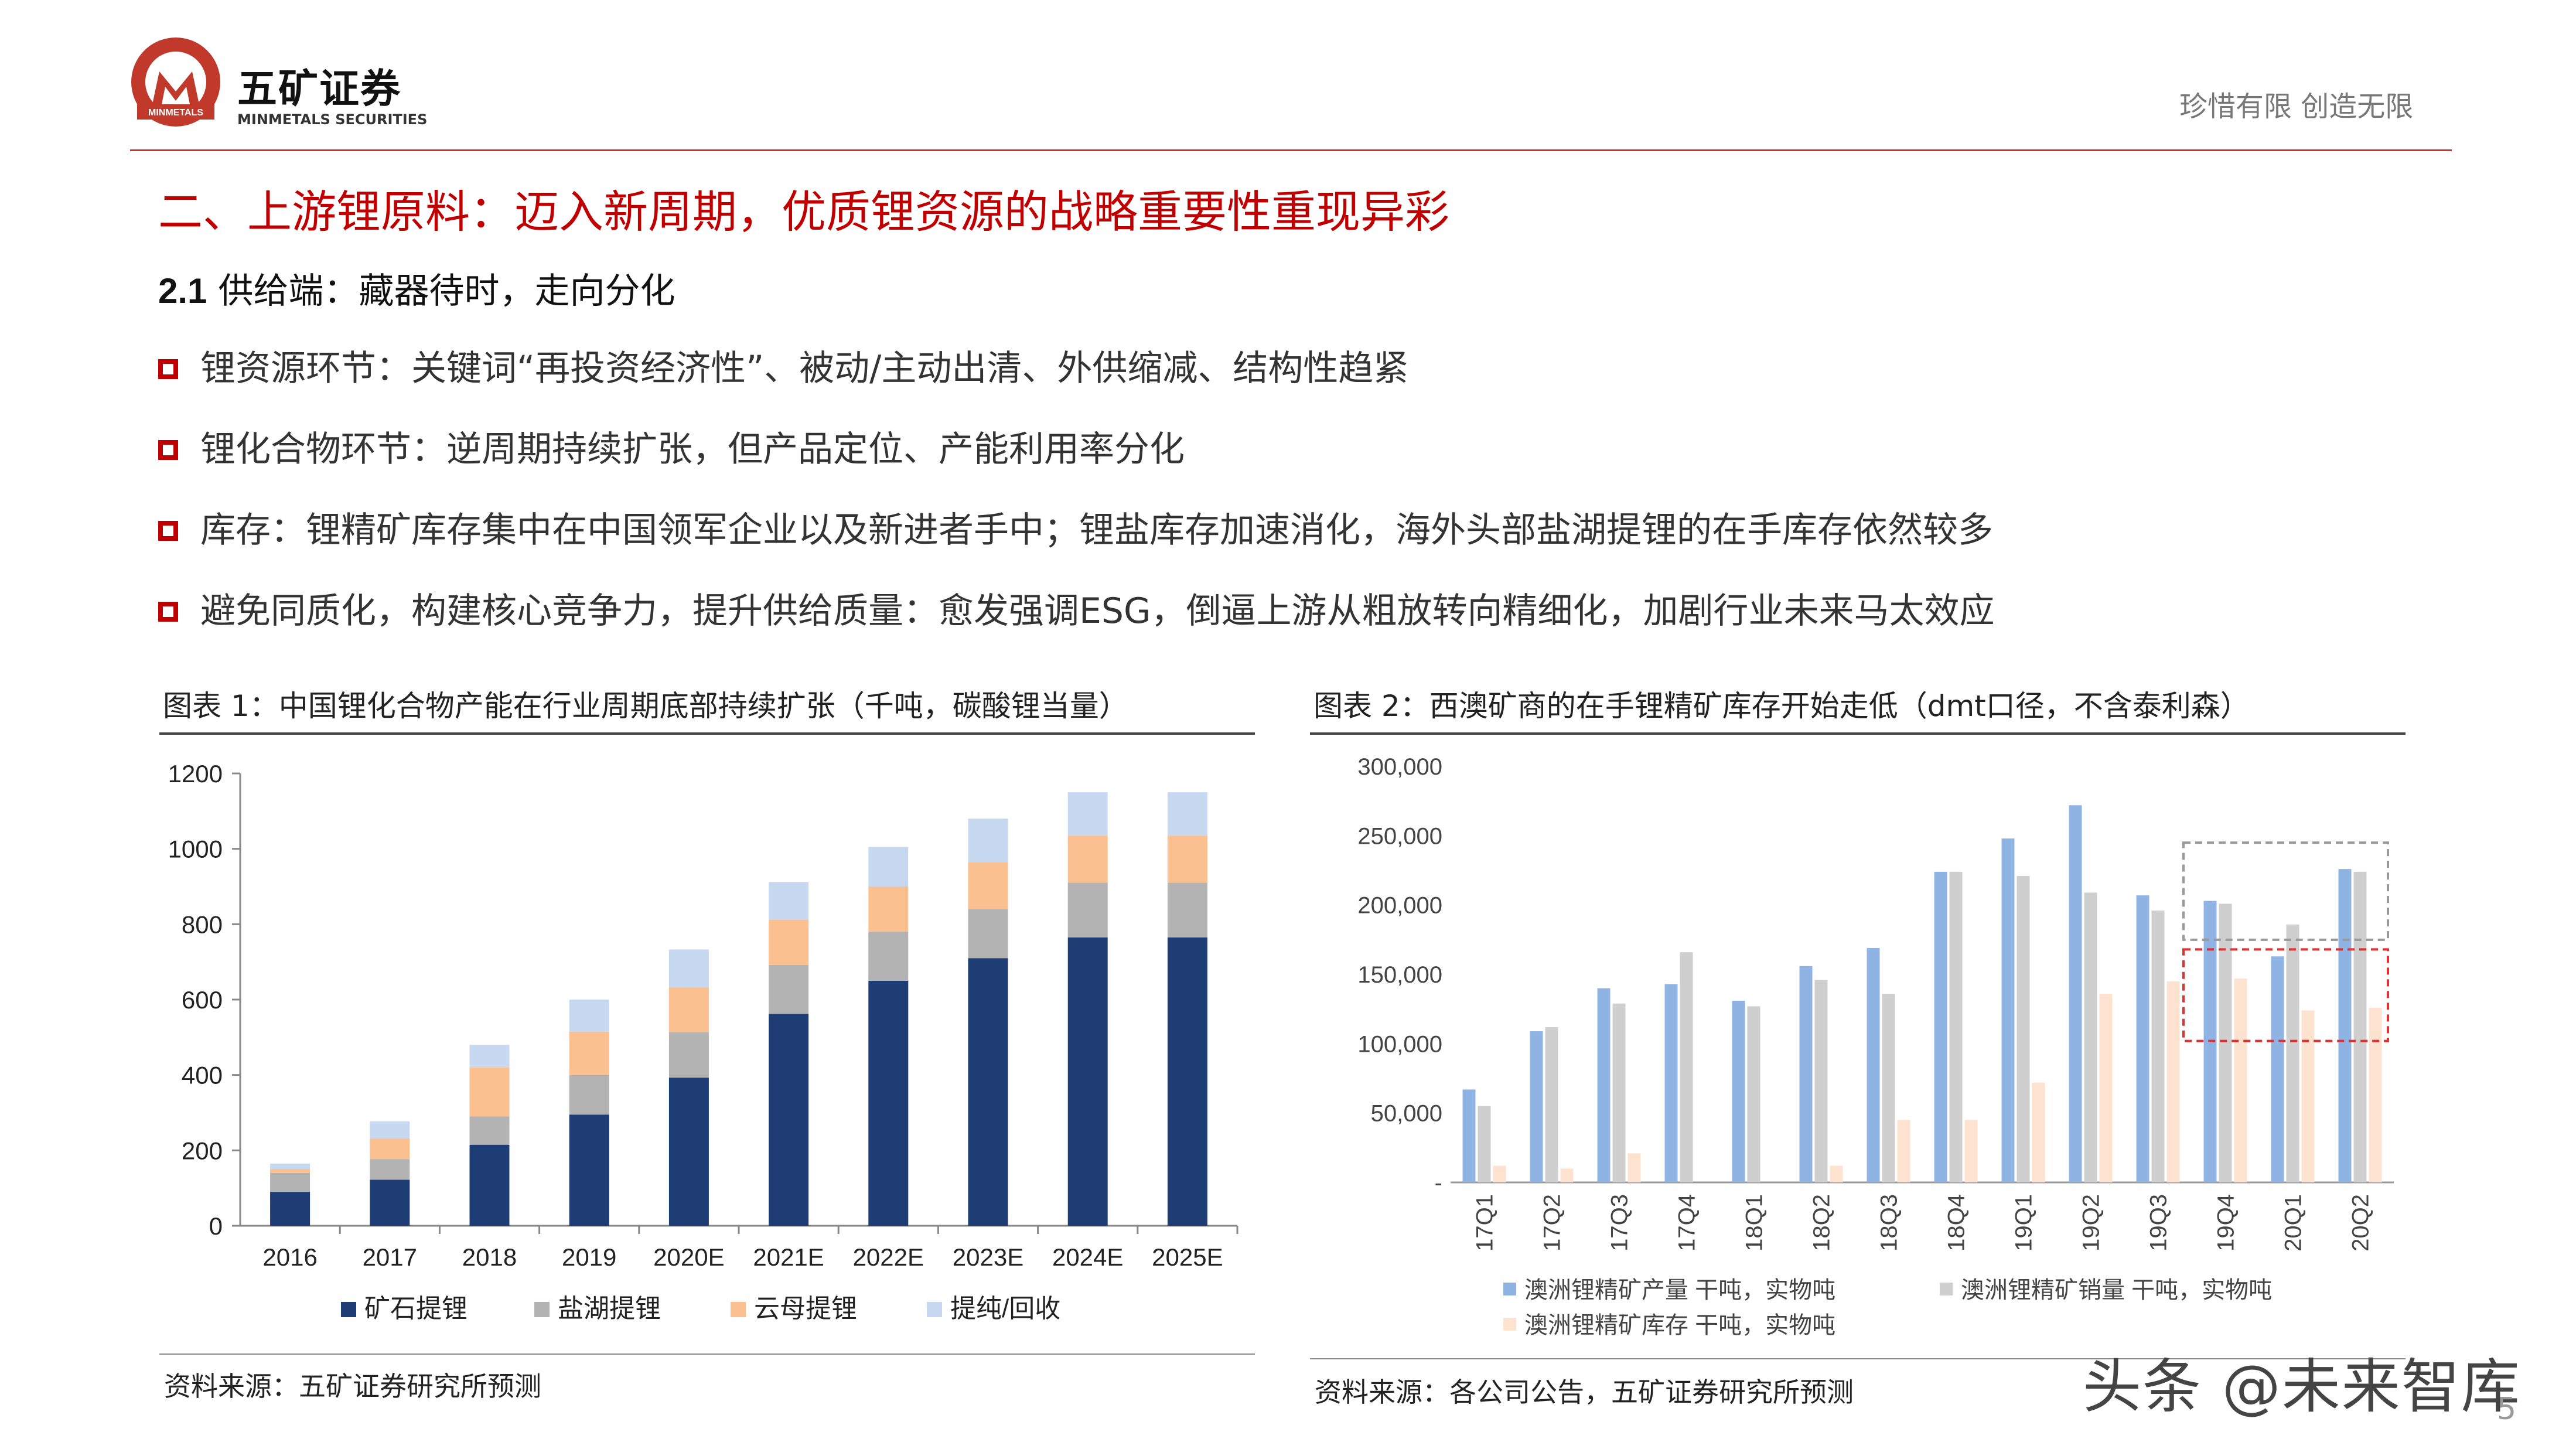 This screenshot has height=1449, width=2576. I want to click on y-tick-label: 250,000, so click(1399, 836).